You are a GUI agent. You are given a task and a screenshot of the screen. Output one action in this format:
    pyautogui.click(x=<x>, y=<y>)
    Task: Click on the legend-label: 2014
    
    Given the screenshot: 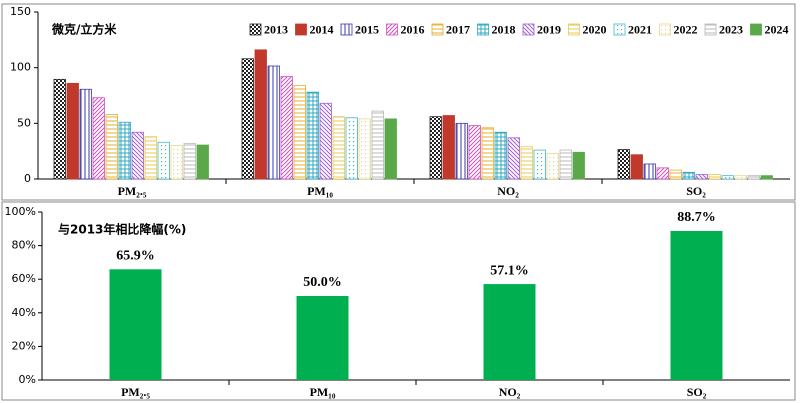 What is the action you would take?
    pyautogui.click(x=322, y=29)
    